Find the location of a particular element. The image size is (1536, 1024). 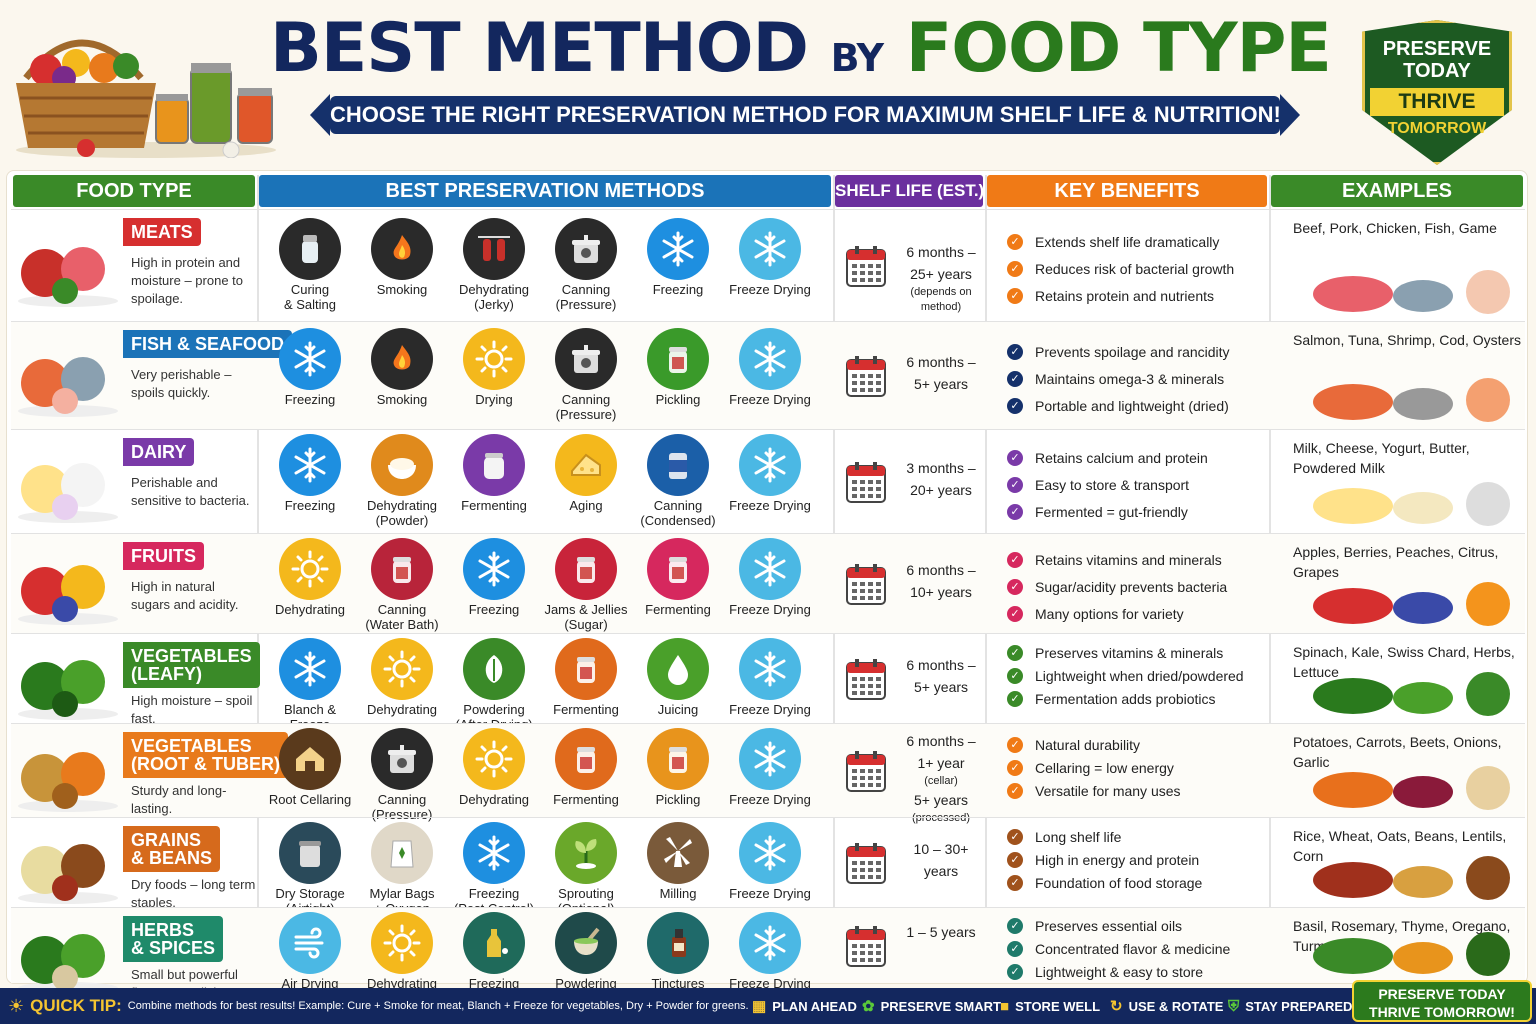

benefit-text: Cellaring = low energy is located at coordinates (1104, 767).